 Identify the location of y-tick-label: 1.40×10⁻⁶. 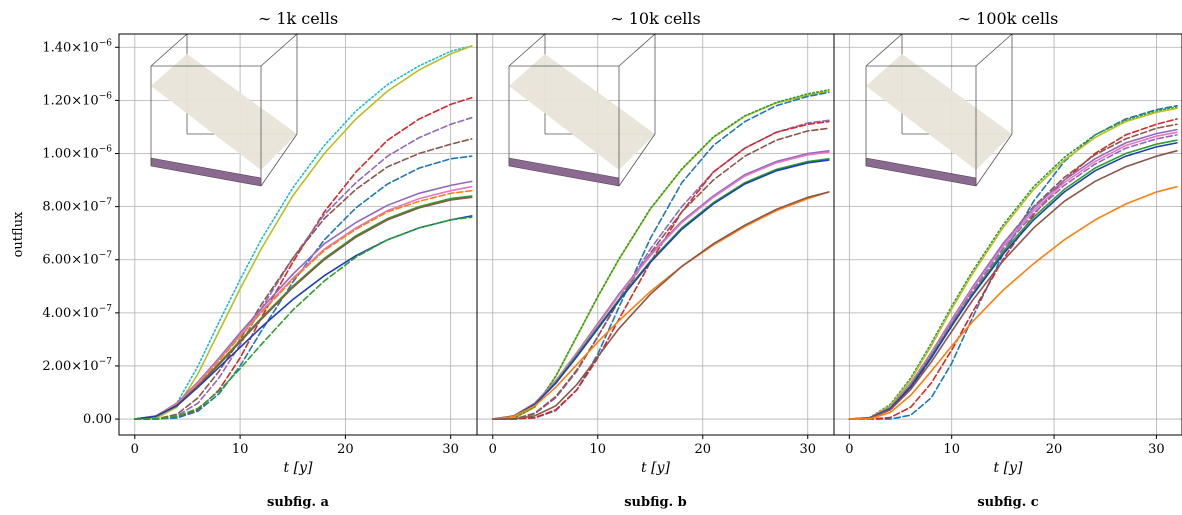
(77, 46).